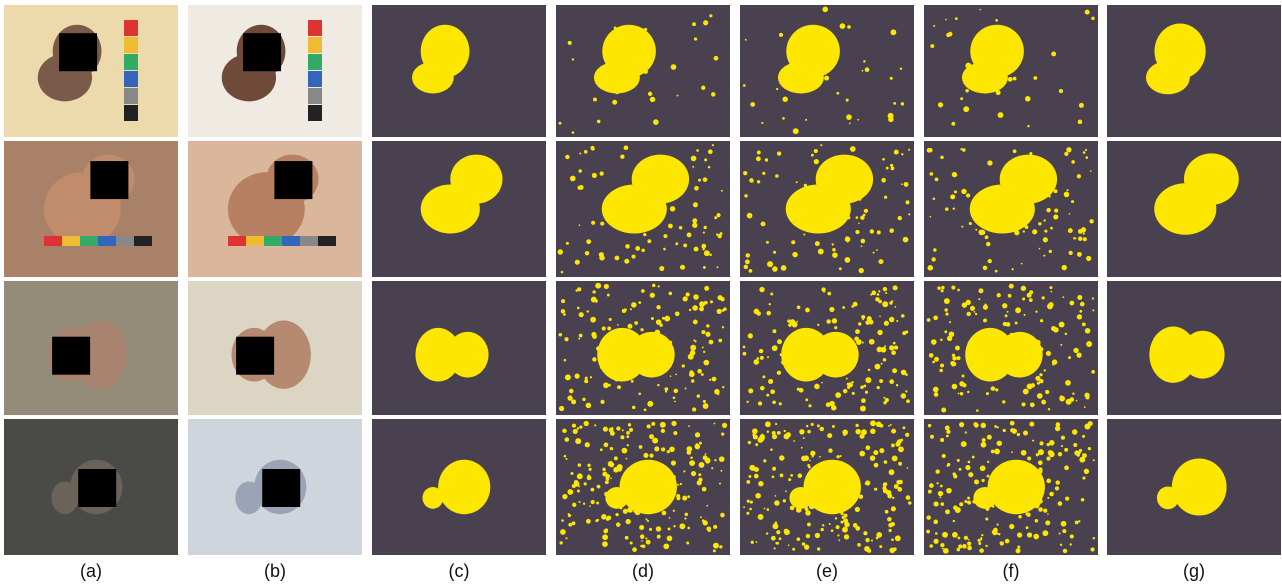 The width and height of the screenshot is (1282, 586). I want to click on column-label: (f), so click(1011, 571).